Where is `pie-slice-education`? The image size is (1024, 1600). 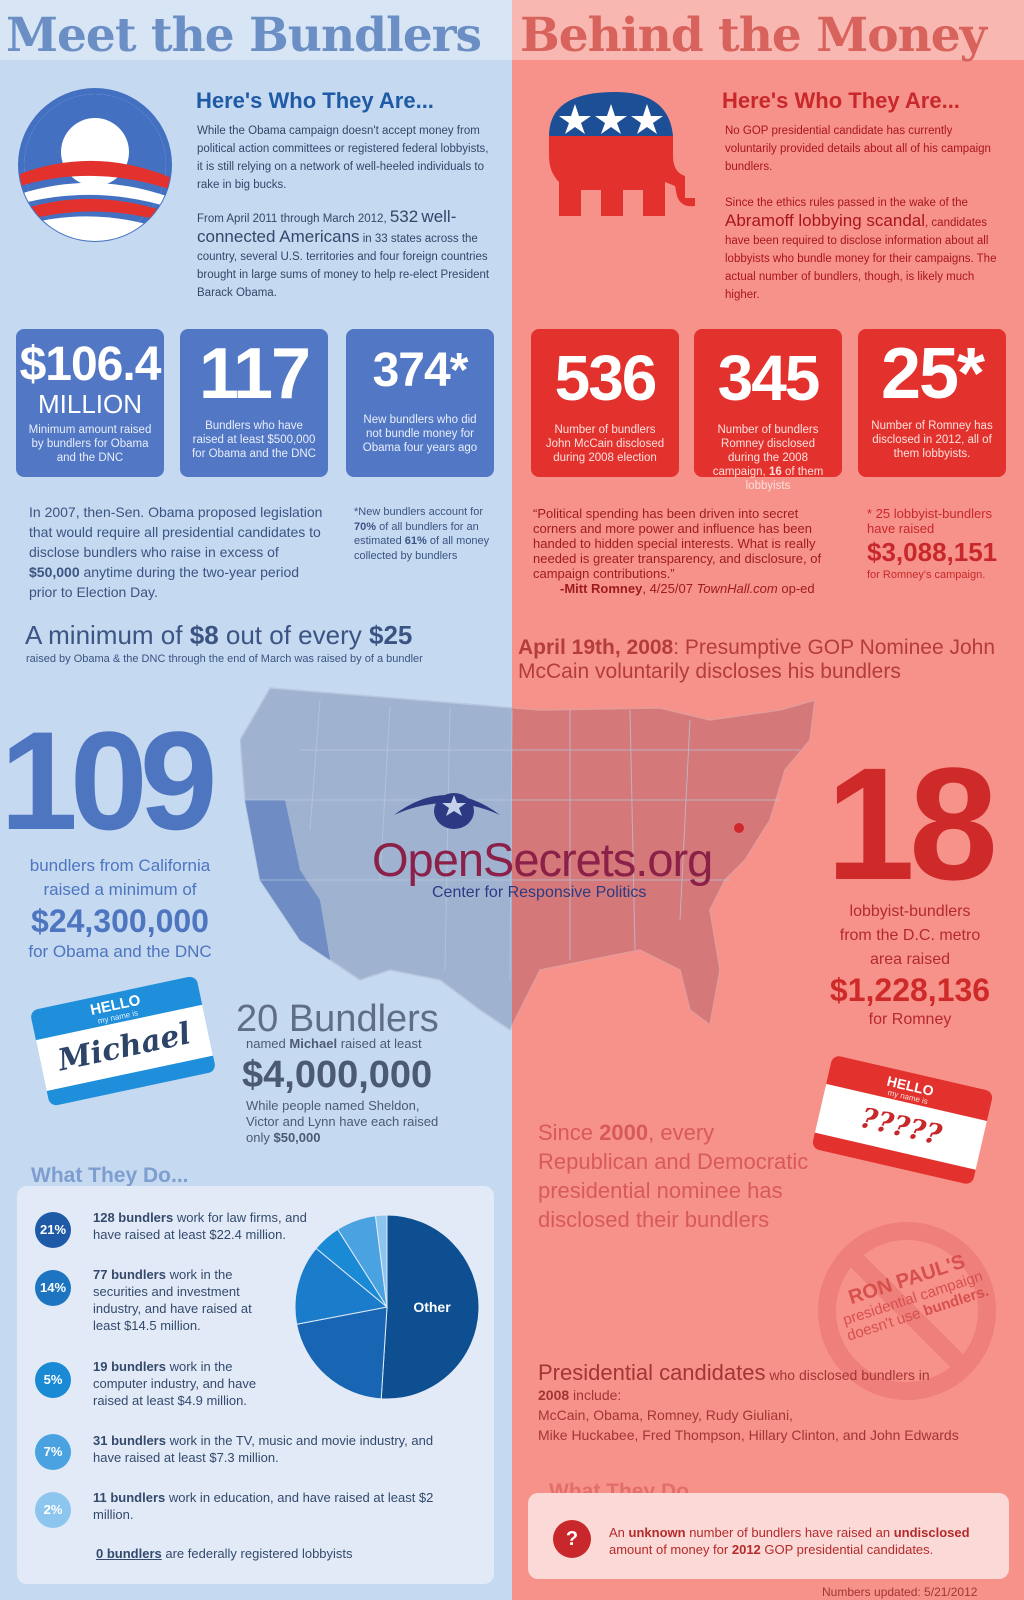
pie-slice-education is located at coordinates (381, 1261).